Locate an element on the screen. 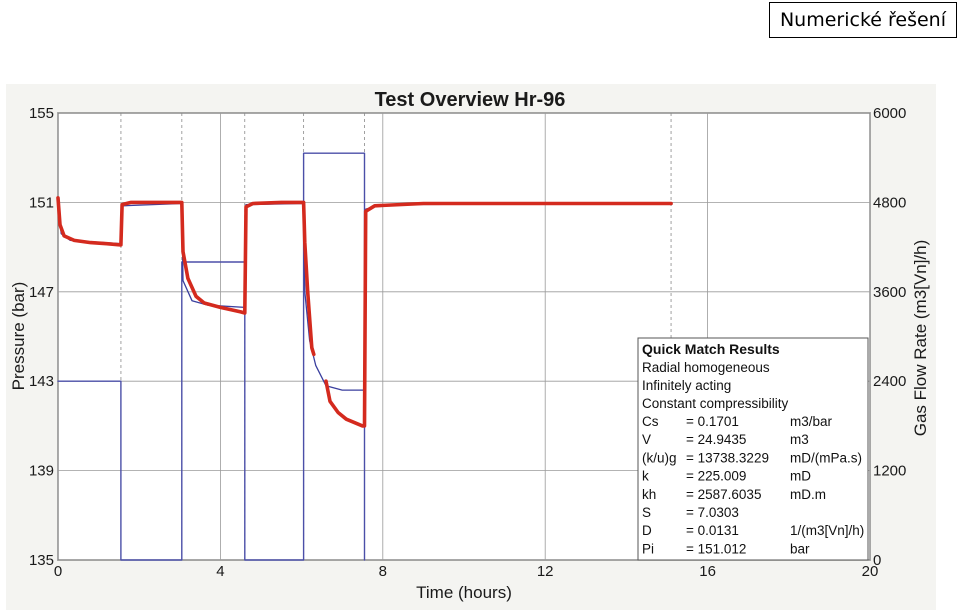 Image resolution: width=960 pixels, height=612 pixels. quick-match-param: = 0.1701 is located at coordinates (712, 421).